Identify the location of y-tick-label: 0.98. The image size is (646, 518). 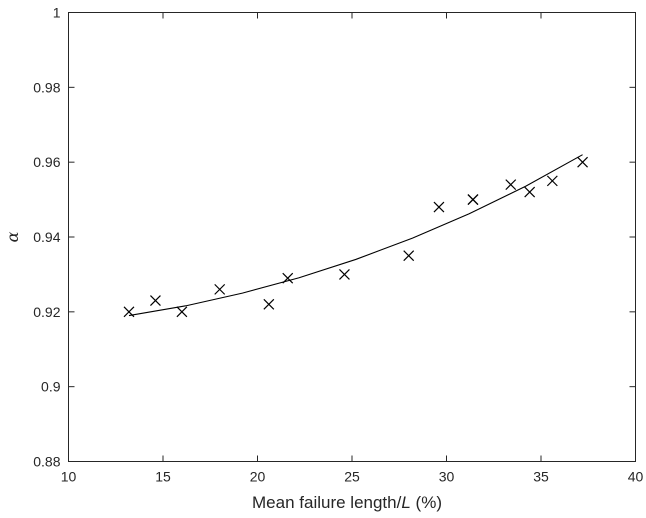
(46, 87).